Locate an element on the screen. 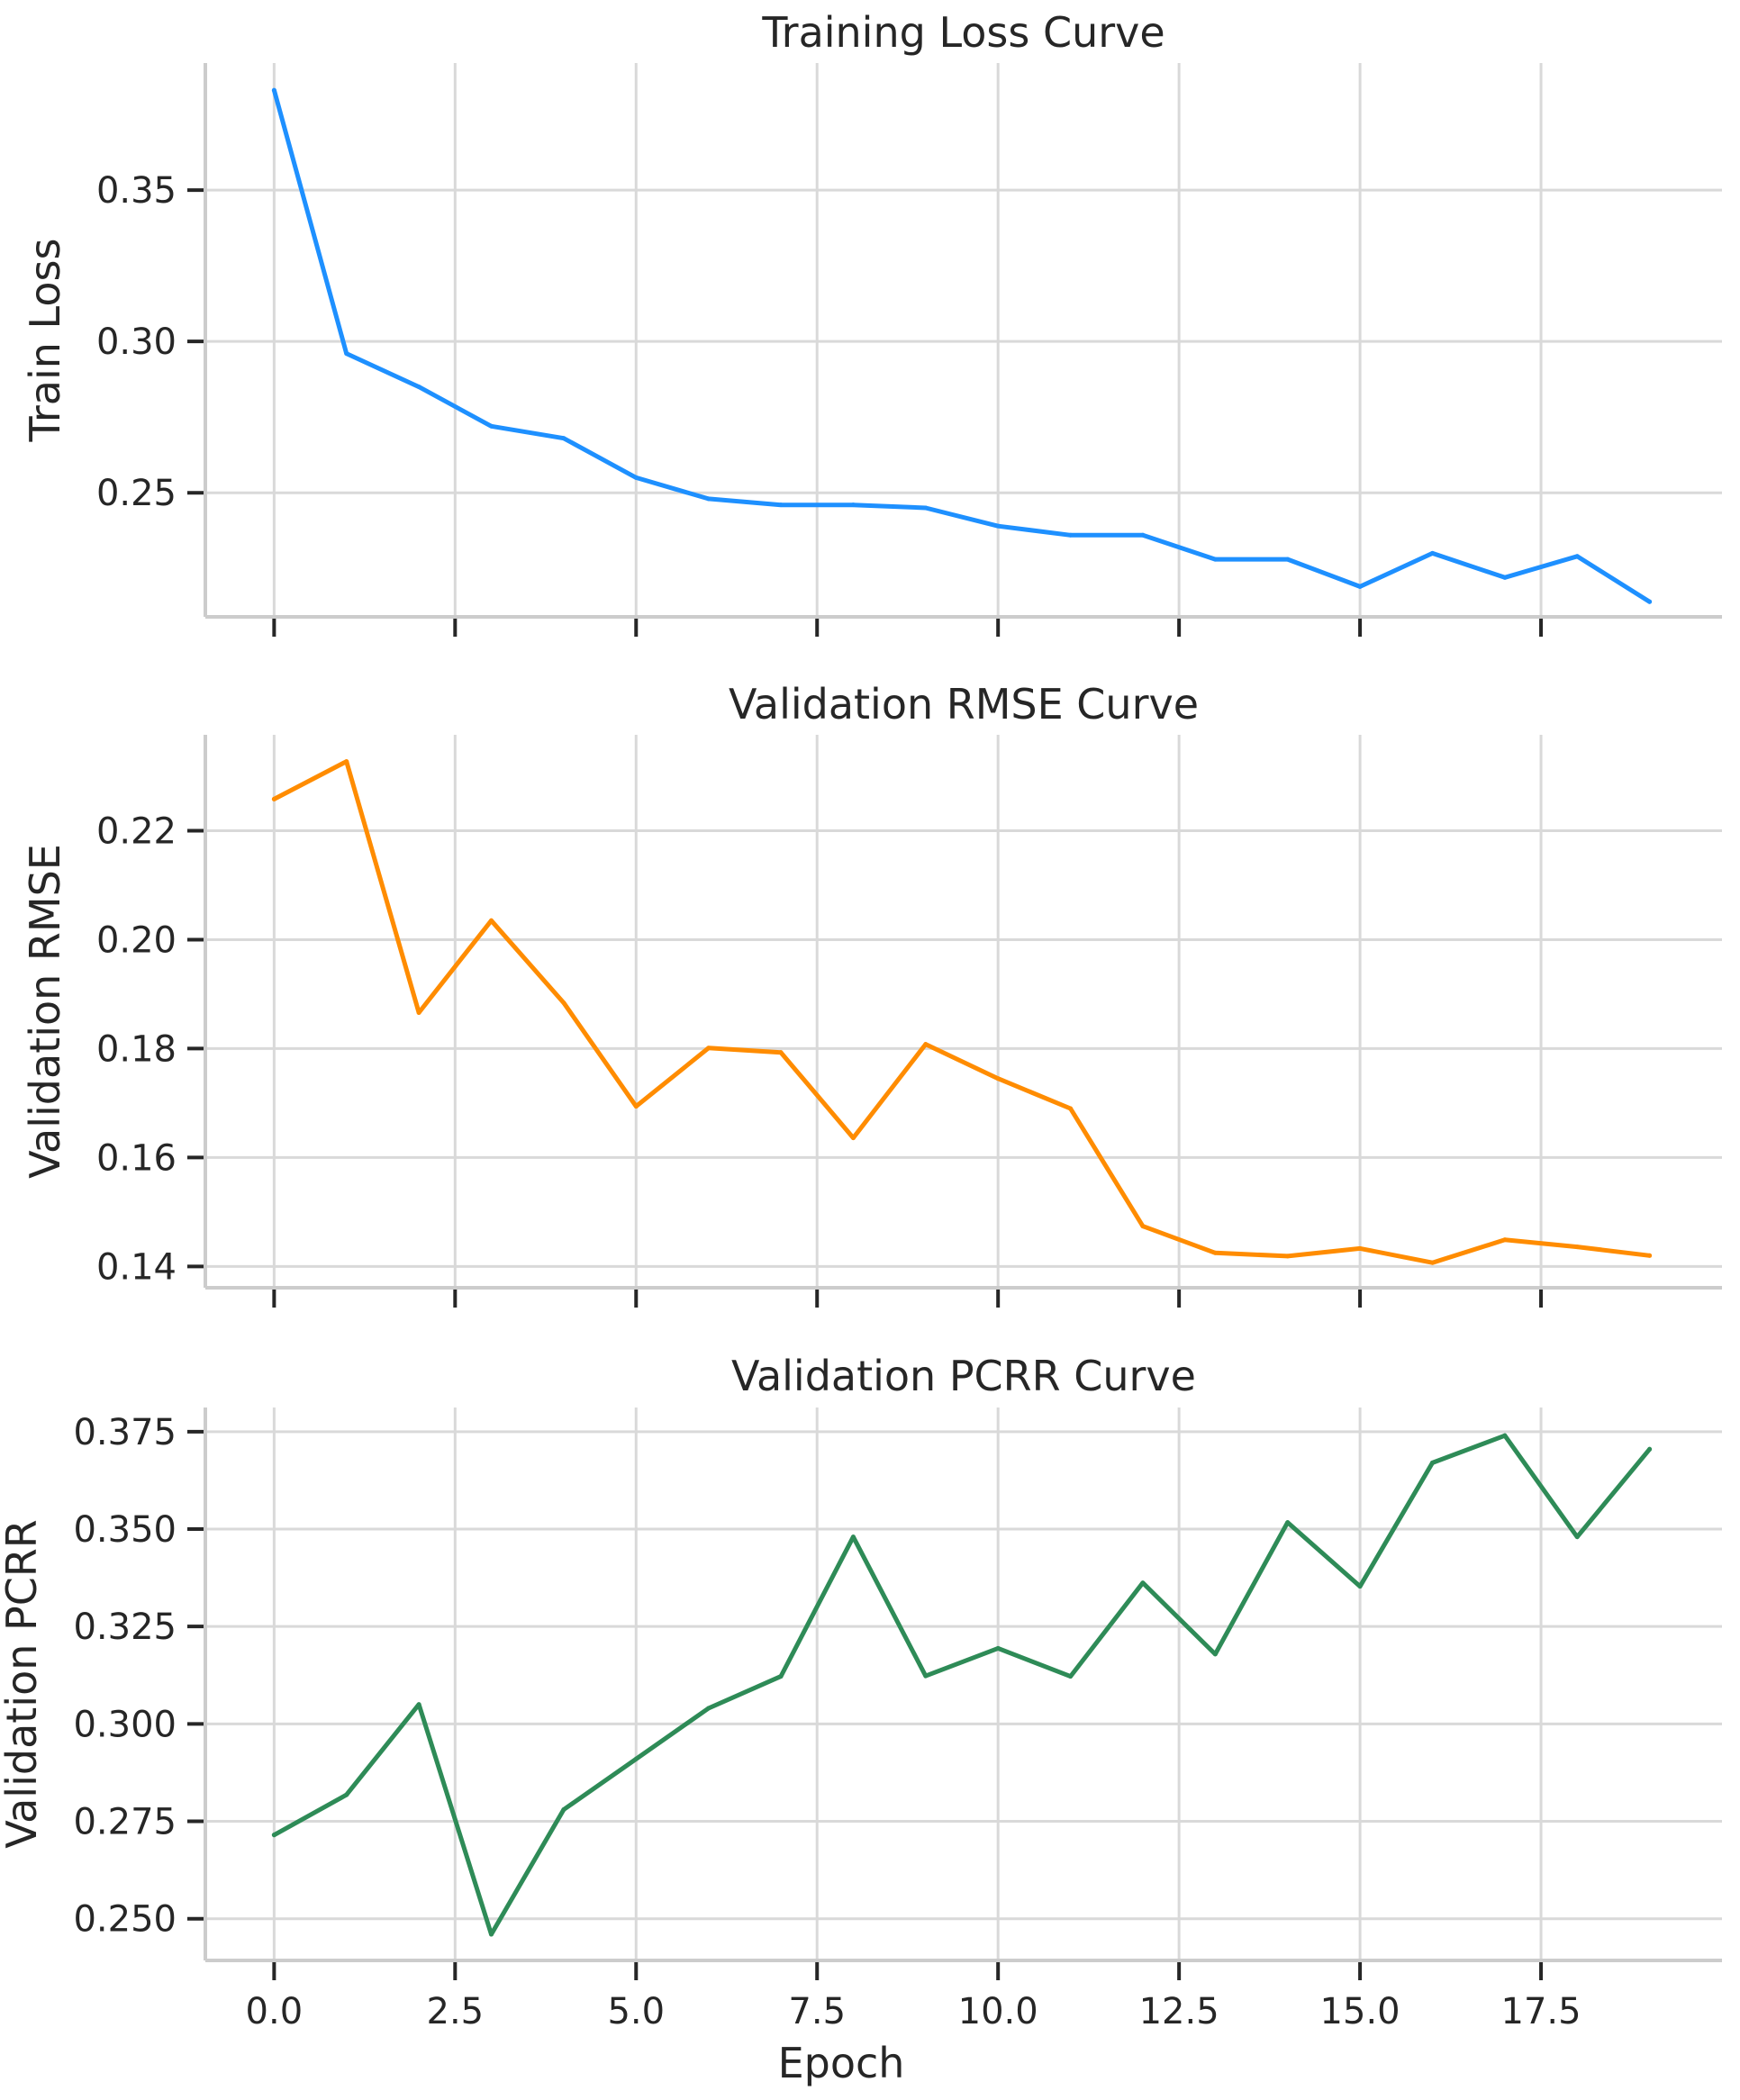 Image resolution: width=1740 pixels, height=2100 pixels. y-tick-label: 0.325 is located at coordinates (125, 1627).